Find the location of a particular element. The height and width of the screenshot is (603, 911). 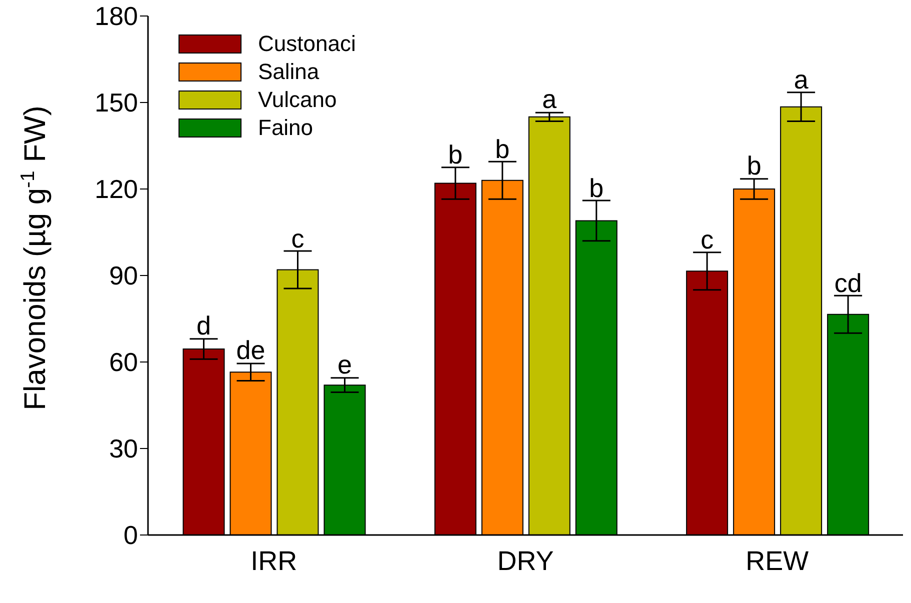

y-tick-label: 90 is located at coordinates (123, 275).